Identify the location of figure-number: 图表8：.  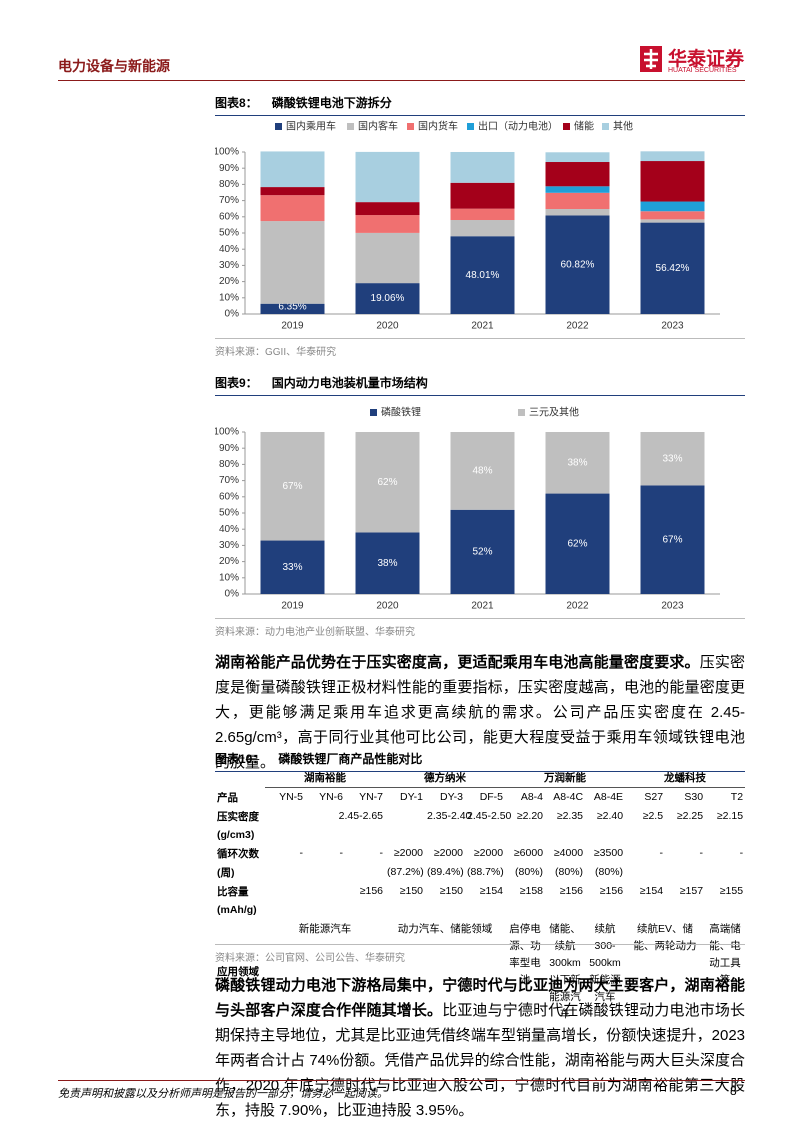
(236, 103).